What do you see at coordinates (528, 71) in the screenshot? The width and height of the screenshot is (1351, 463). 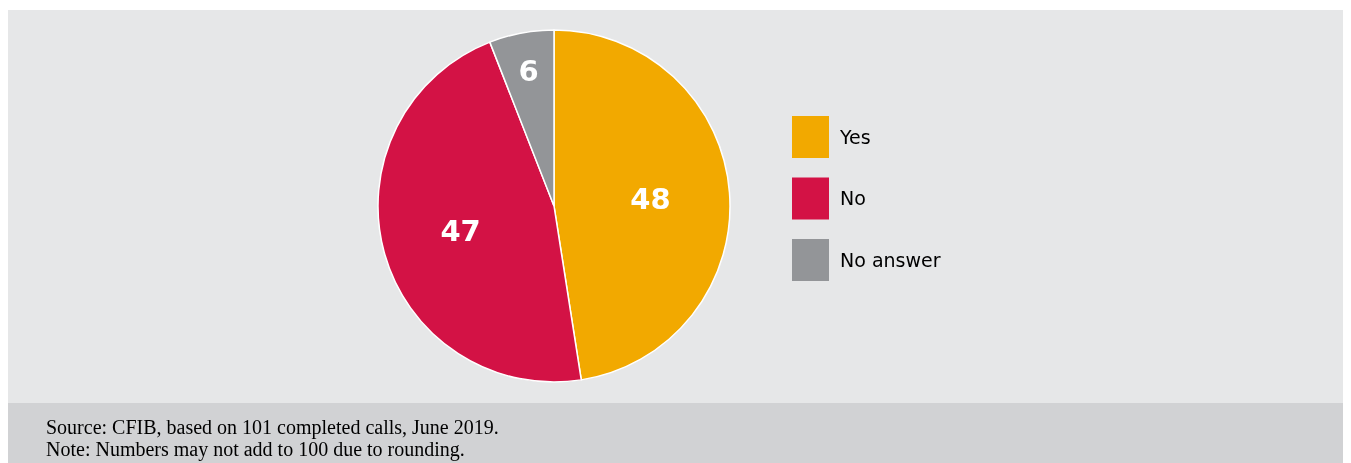 I see `data-label: 6` at bounding box center [528, 71].